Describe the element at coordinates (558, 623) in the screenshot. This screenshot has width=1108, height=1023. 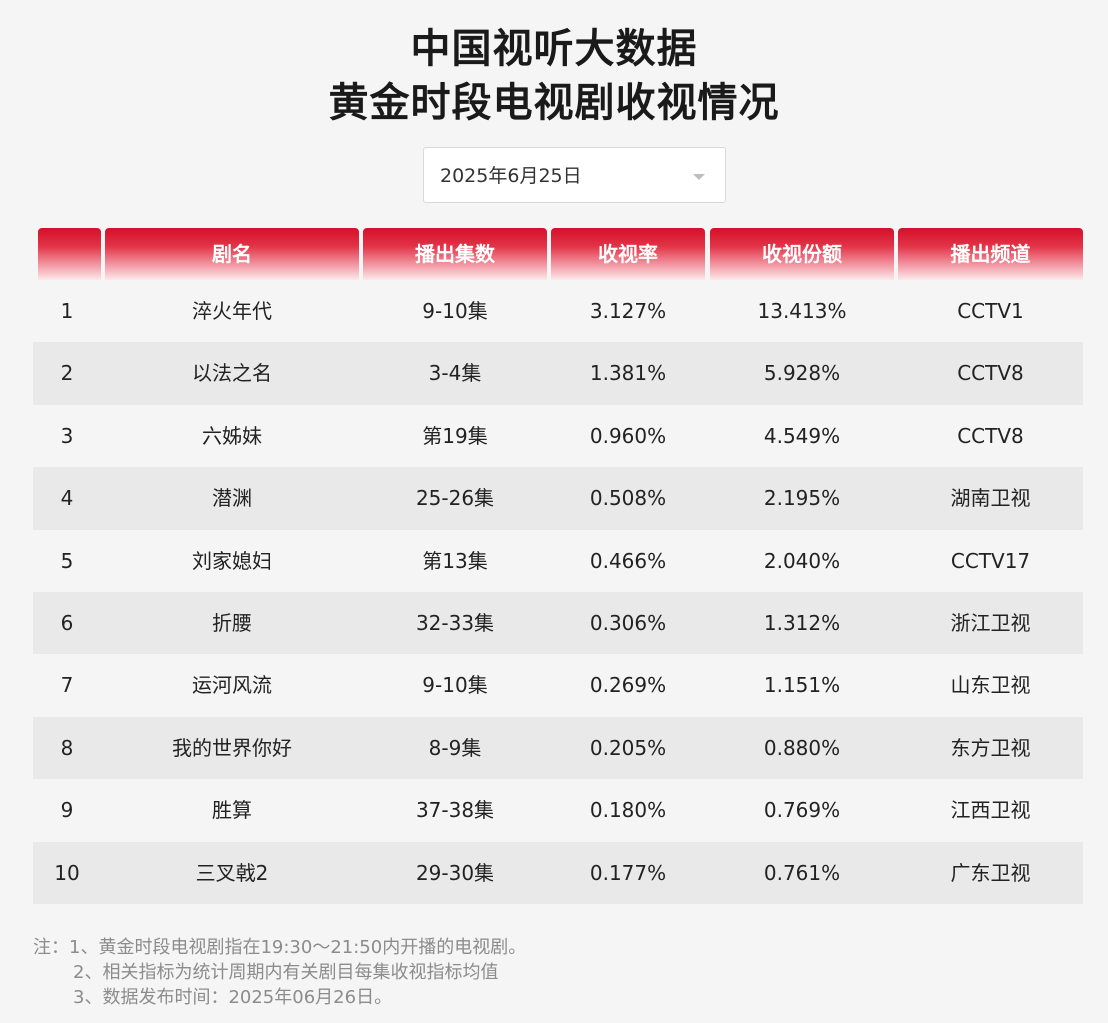
I see `table-row: 6 折腰 32-33集 0.306% 1.312% 浙江卫视` at that location.